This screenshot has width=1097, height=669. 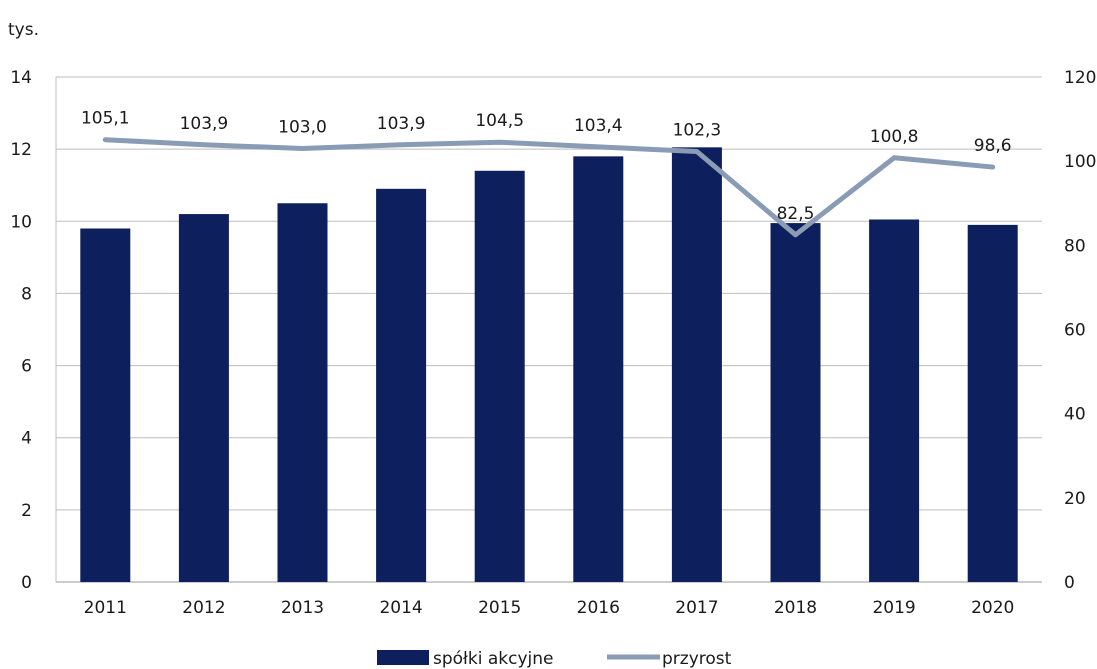 I want to click on legend: spółki akcyjne przyrost, so click(x=554, y=659).